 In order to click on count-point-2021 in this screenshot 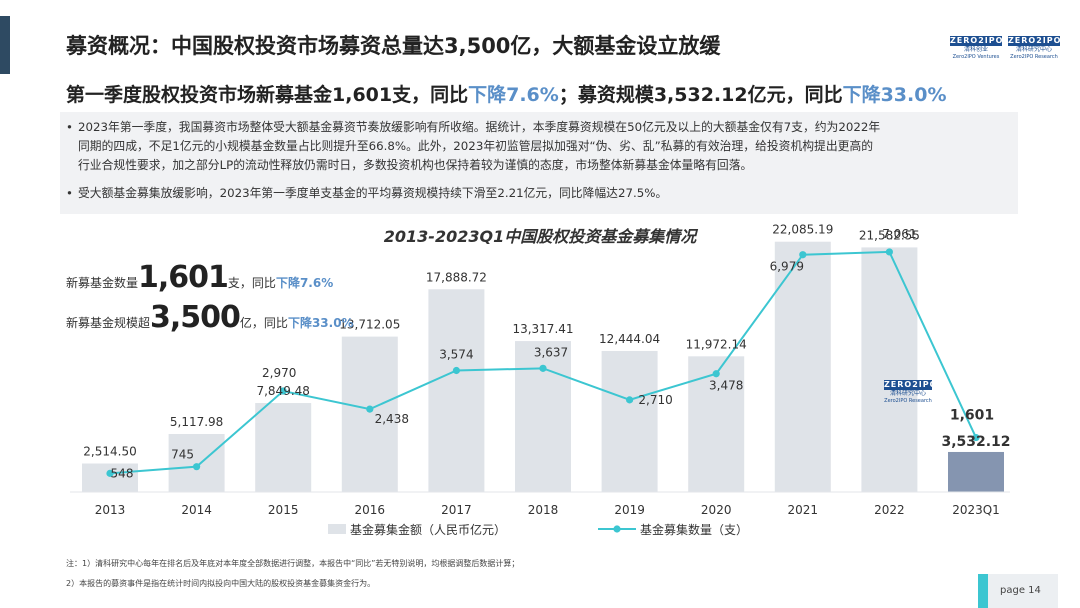, I will do `click(803, 255)`.